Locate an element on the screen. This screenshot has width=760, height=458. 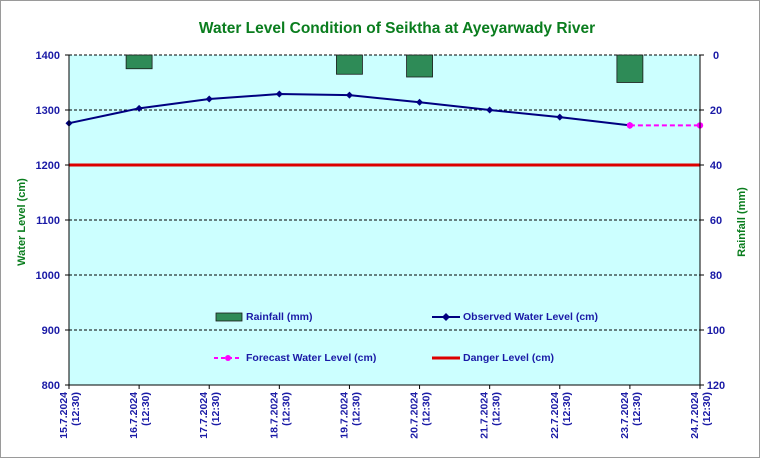
x-tick-date: 17.7.2024 is located at coordinates (204, 415).